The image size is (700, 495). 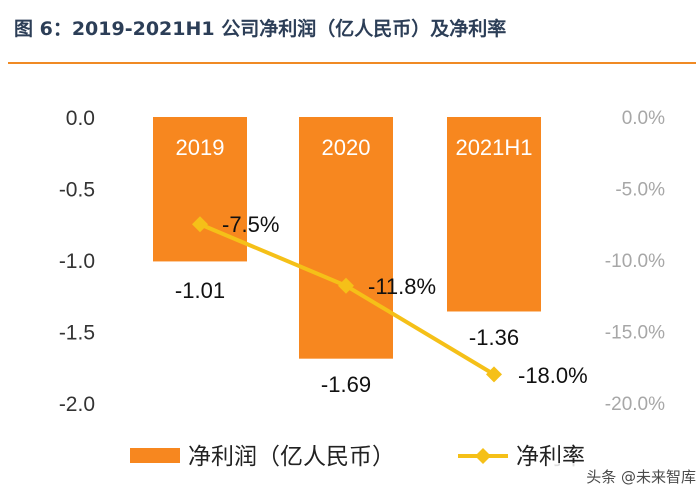 I want to click on watermark: 头条 @未来智库, so click(x=641, y=477).